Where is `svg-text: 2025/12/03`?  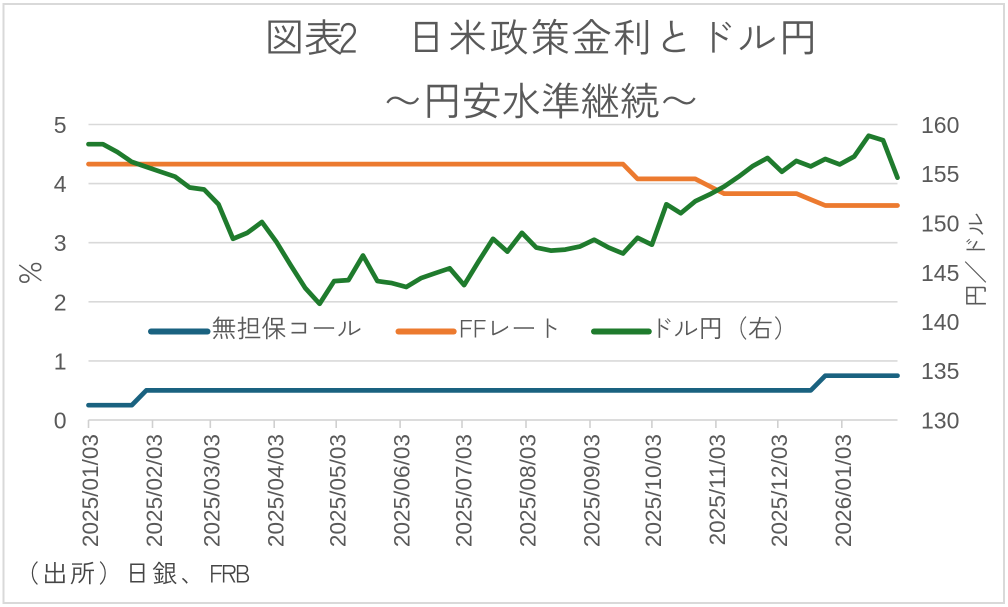 svg-text: 2025/12/03 is located at coordinates (779, 490).